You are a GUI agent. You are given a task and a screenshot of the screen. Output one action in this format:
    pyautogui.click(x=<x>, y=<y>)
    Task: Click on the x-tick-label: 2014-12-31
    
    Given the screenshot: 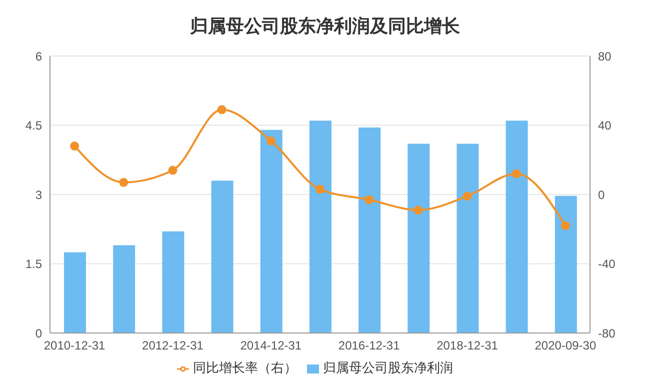 What is the action you would take?
    pyautogui.click(x=271, y=345)
    